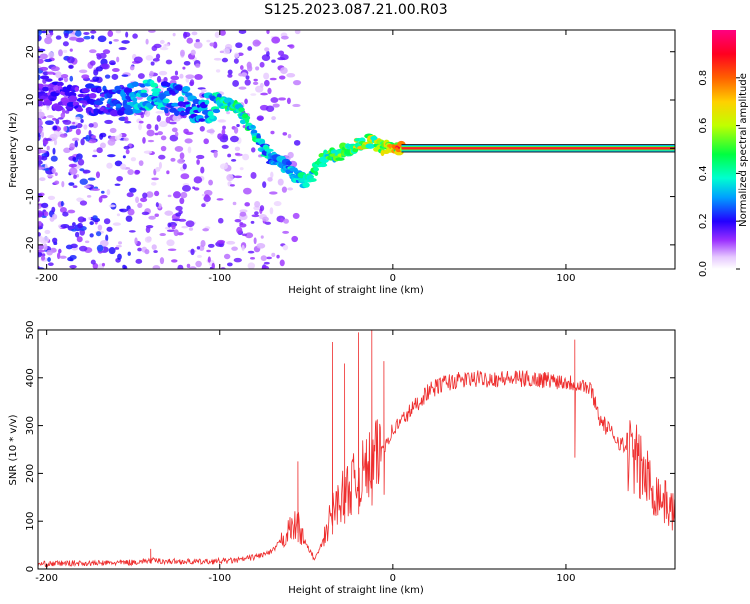 Image resolution: width=750 pixels, height=604 pixels. What do you see at coordinates (703, 78) in the screenshot?
I see `colorbar-tick-label: 0.8` at bounding box center [703, 78].